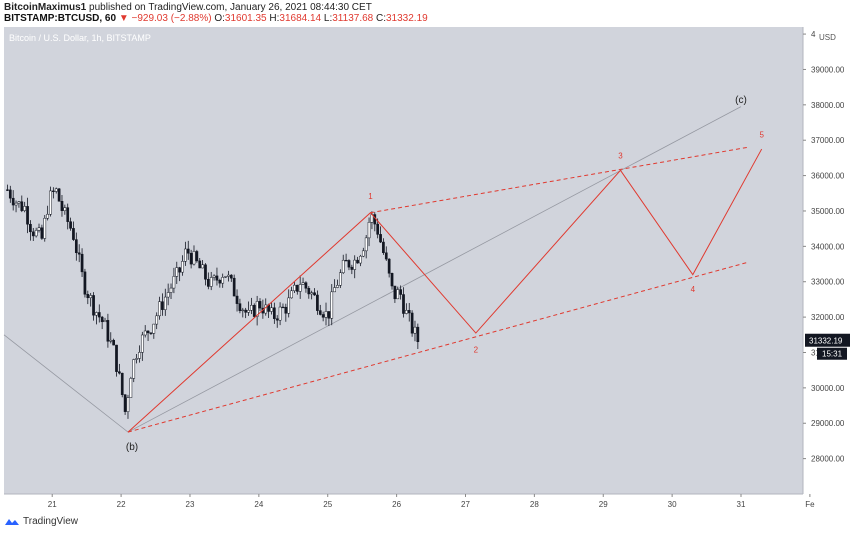  Describe the element at coordinates (693, 289) in the screenshot. I see `wave-label-3: 4` at that location.